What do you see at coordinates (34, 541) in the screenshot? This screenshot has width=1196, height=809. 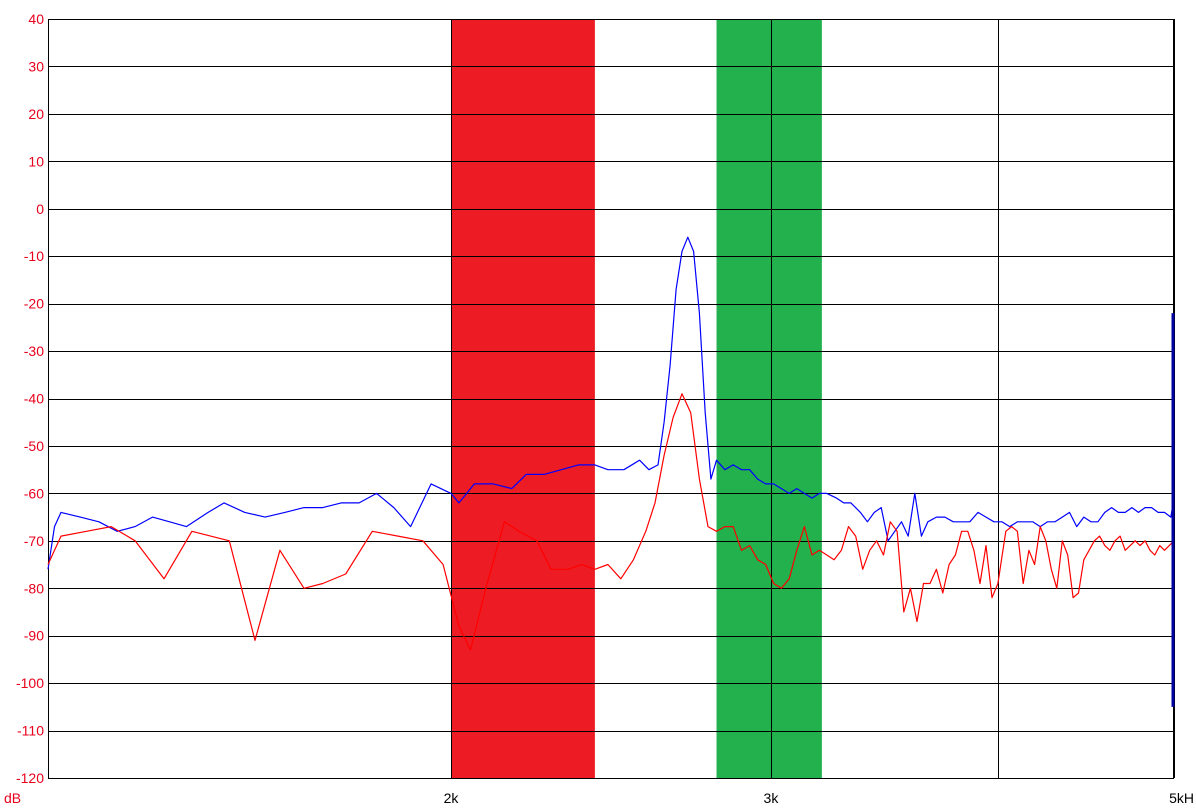 I see `y-tick-label: -70` at bounding box center [34, 541].